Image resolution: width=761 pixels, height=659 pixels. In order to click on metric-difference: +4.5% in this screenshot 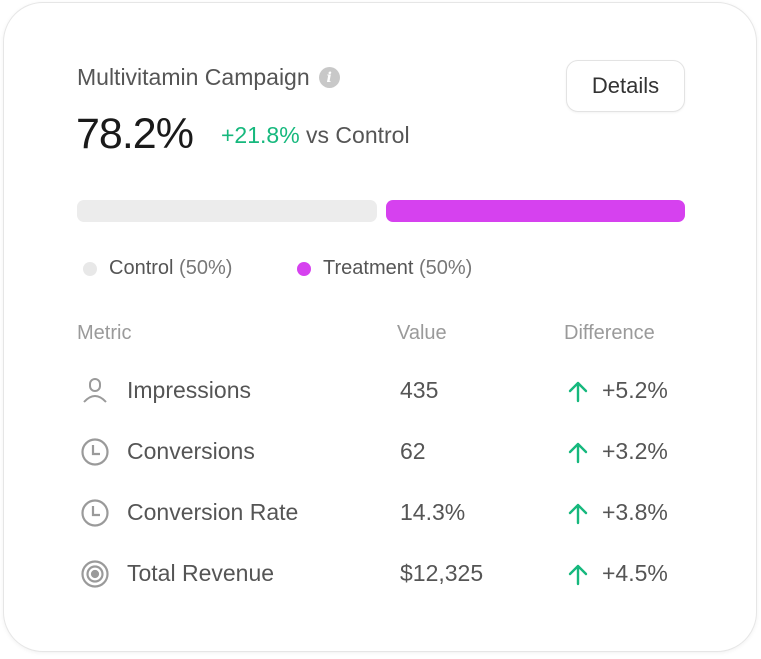, I will do `click(635, 573)`.